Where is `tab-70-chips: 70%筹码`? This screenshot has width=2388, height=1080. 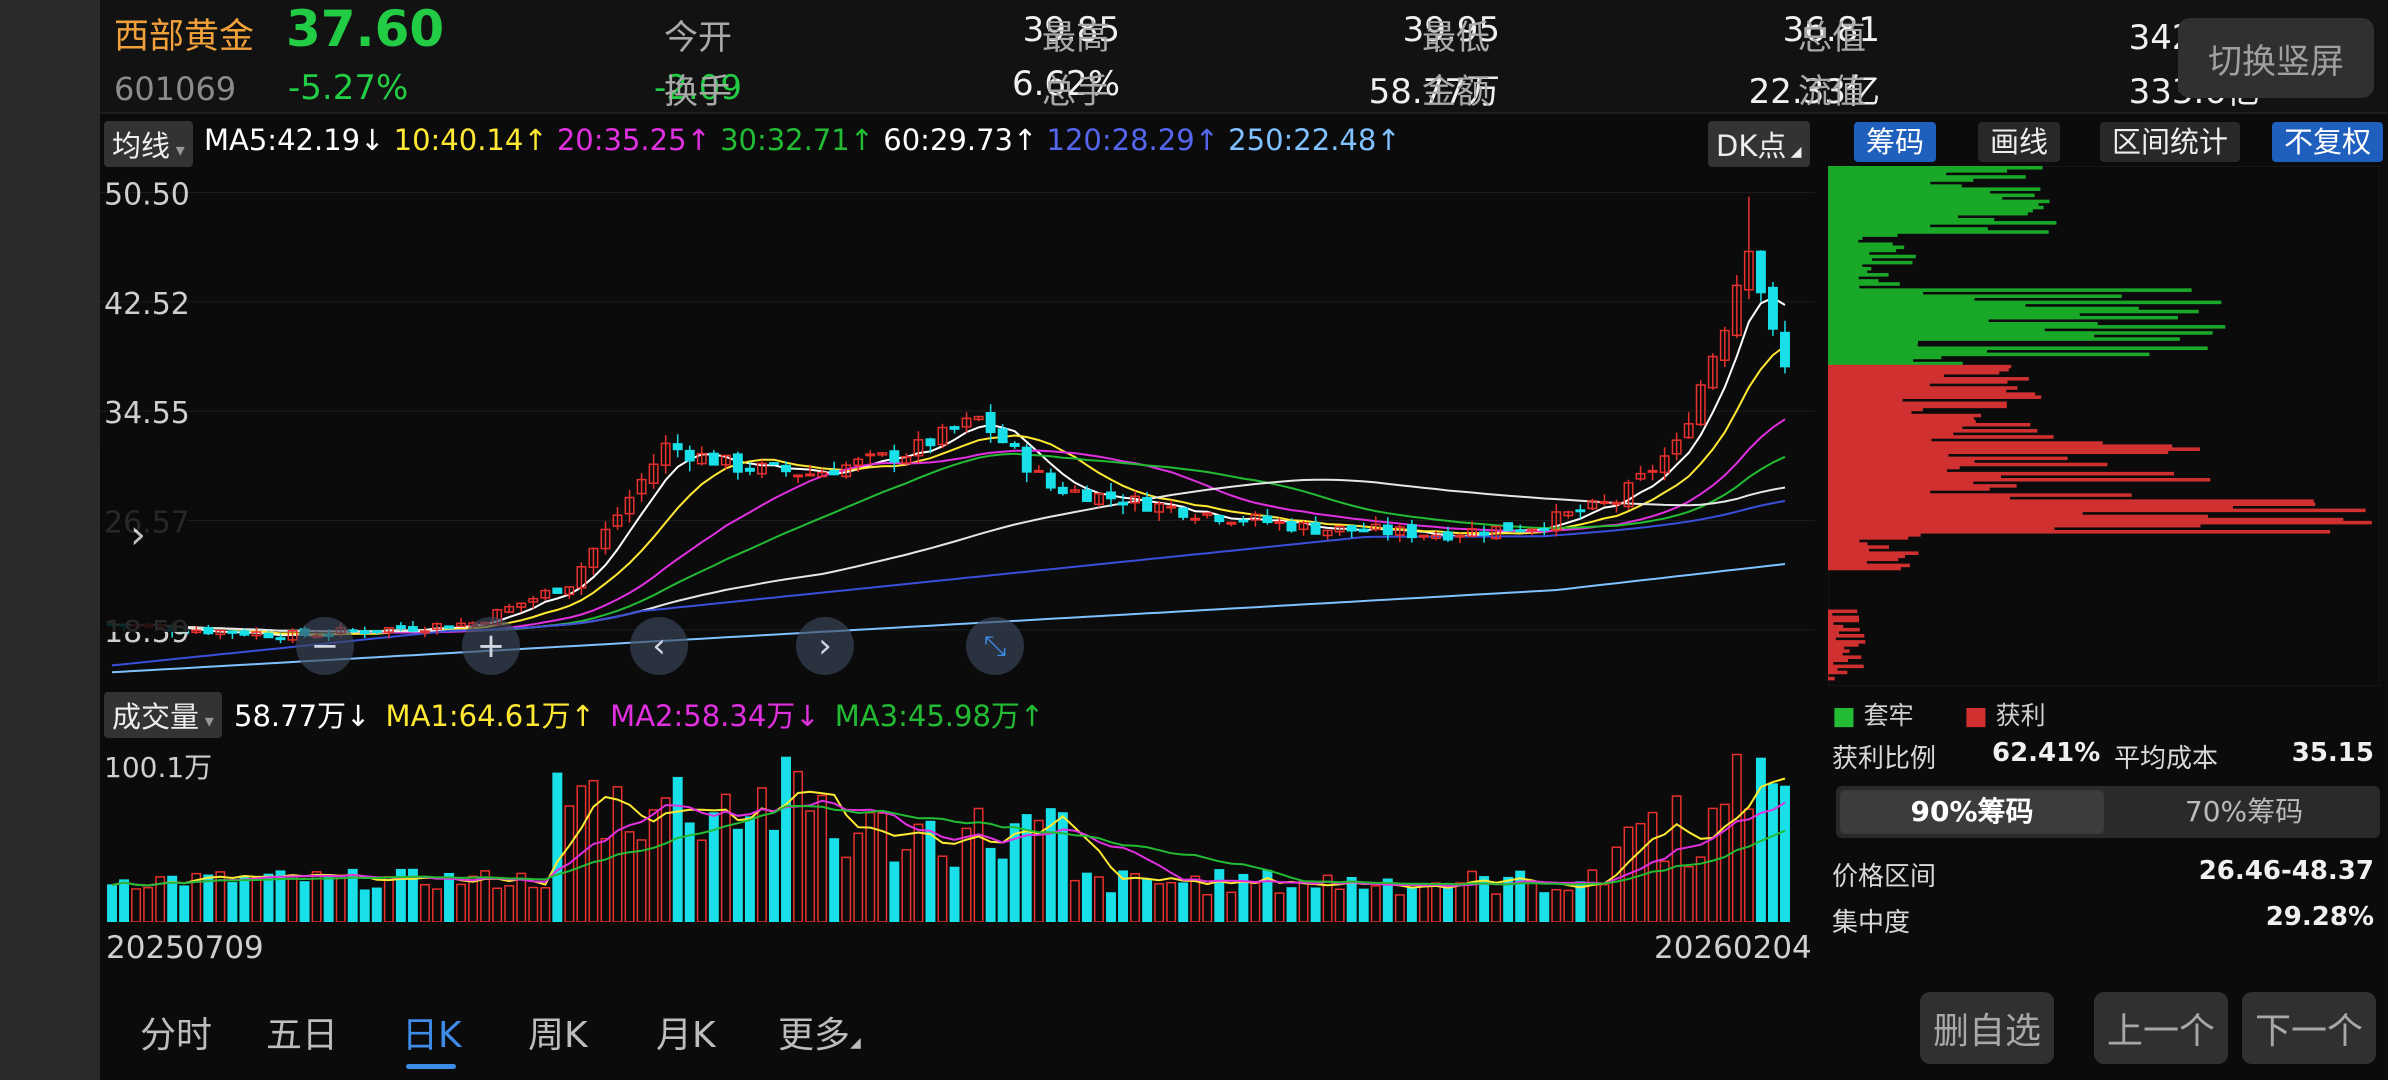
tab-70-chips: 70%筹码 is located at coordinates (2244, 811).